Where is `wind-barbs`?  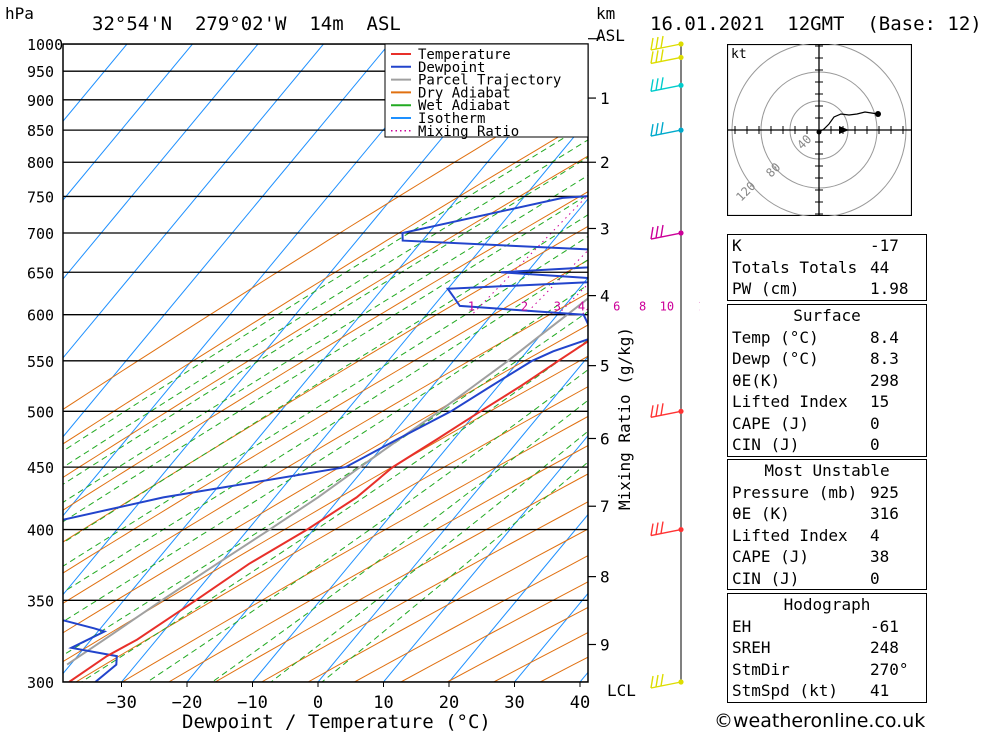
wind-barbs is located at coordinates (667, 362).